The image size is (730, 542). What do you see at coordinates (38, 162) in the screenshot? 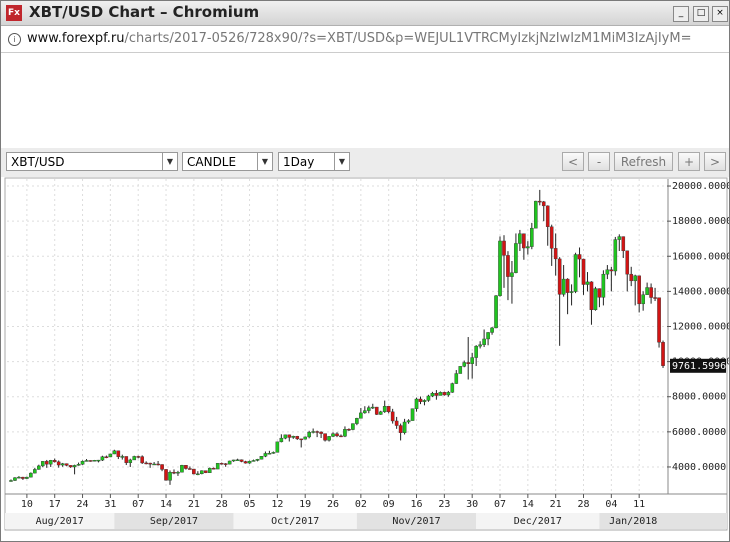
I see `symbol-value: XBT/USD` at bounding box center [38, 162].